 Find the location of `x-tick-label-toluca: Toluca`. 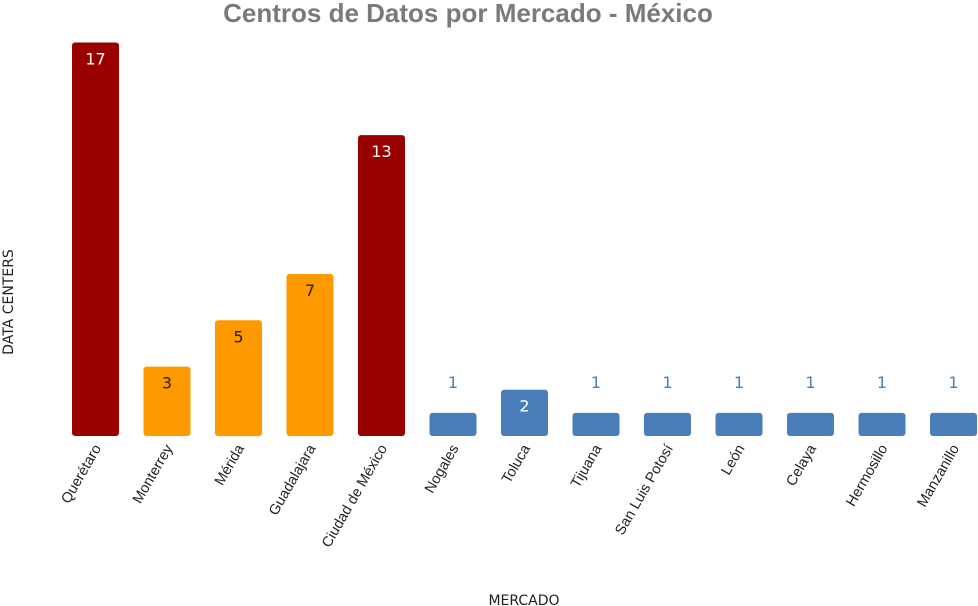

x-tick-label-toluca: Toluca is located at coordinates (516, 463).